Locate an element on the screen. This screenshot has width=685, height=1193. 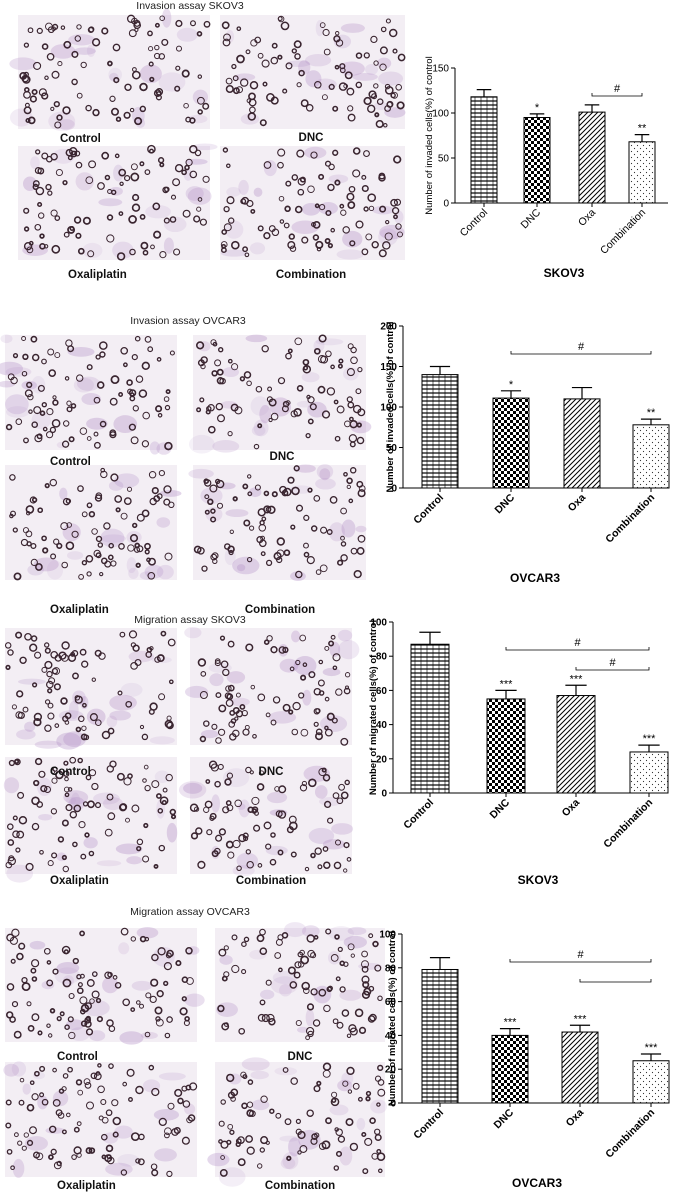
panel-title: Invasion assay SKOV3 is located at coordinates (190, 6).